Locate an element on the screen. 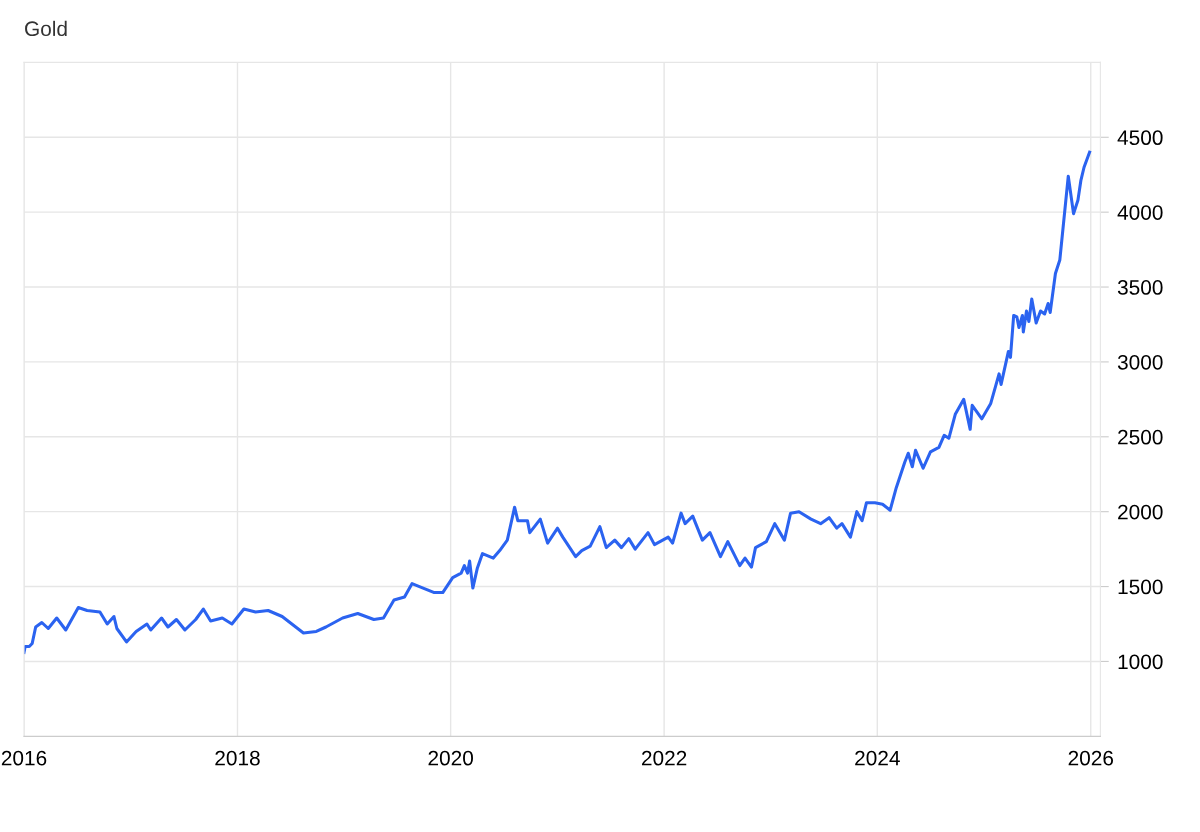  y-tick-label: 1000 is located at coordinates (1140, 662).